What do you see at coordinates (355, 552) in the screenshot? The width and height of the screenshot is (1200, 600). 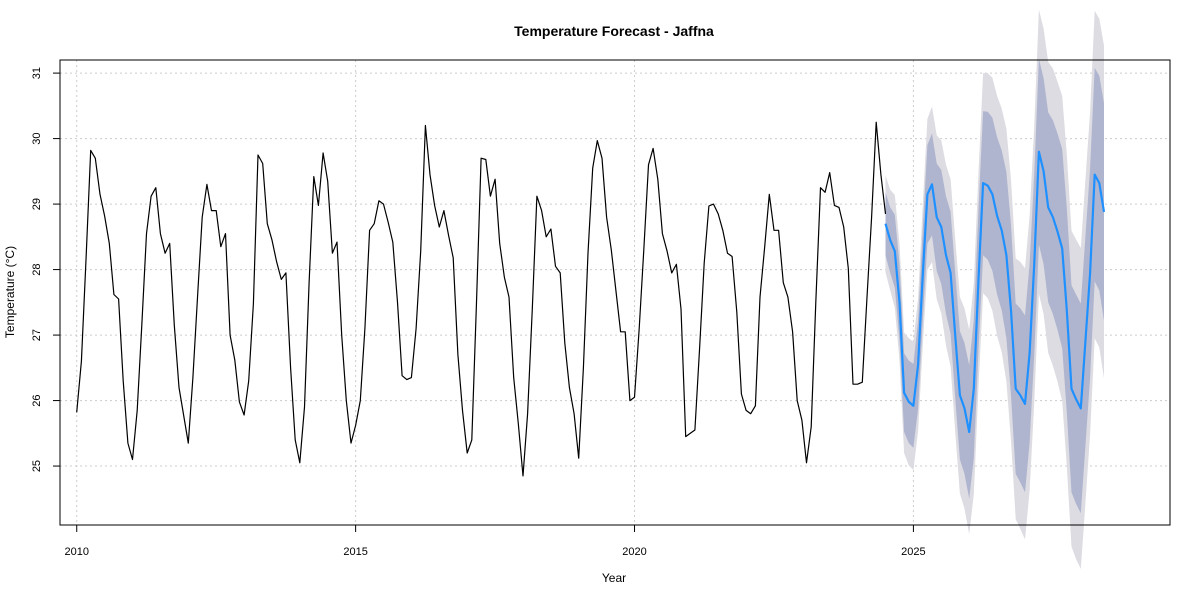 I see `x-tick-label: 2015` at bounding box center [355, 552].